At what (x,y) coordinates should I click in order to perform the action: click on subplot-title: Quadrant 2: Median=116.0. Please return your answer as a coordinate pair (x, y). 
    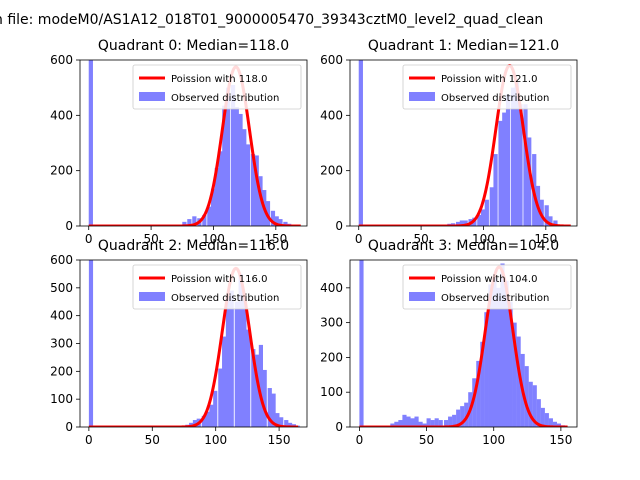
    Looking at the image, I should click on (193, 246).